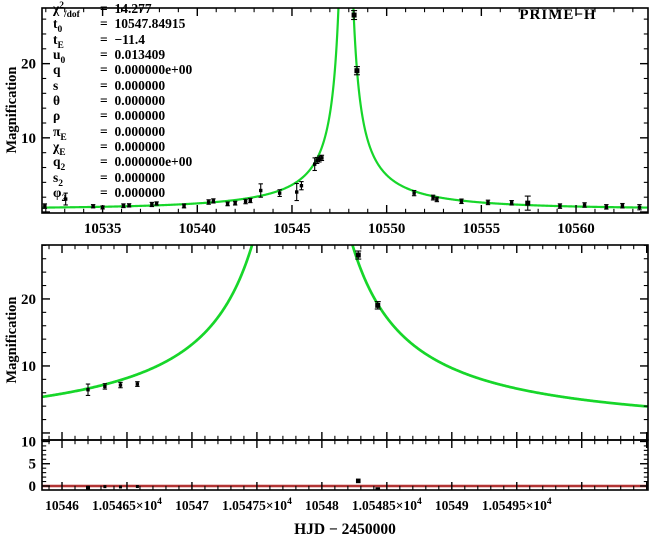  What do you see at coordinates (58, 179) in the screenshot?
I see `parameter-symbol: s2` at bounding box center [58, 179].